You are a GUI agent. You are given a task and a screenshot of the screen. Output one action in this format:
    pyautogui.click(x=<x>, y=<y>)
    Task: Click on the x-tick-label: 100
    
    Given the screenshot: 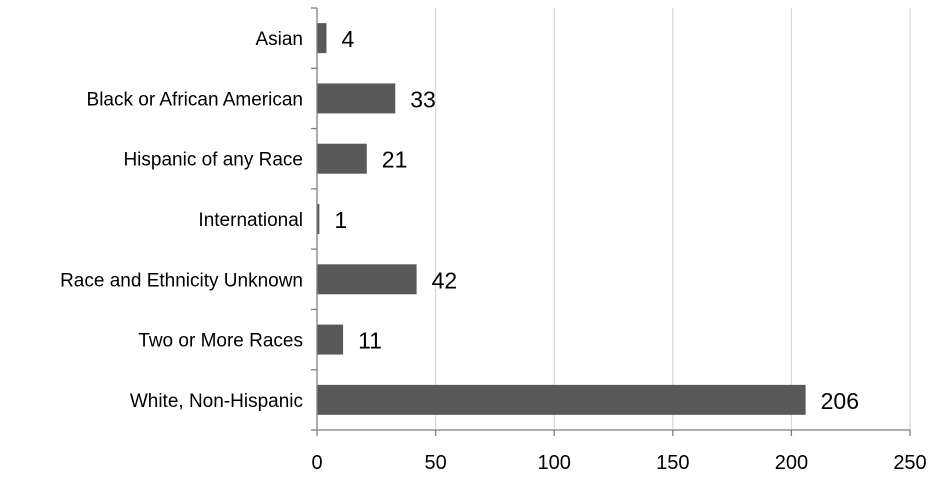 What is the action you would take?
    pyautogui.click(x=554, y=463)
    